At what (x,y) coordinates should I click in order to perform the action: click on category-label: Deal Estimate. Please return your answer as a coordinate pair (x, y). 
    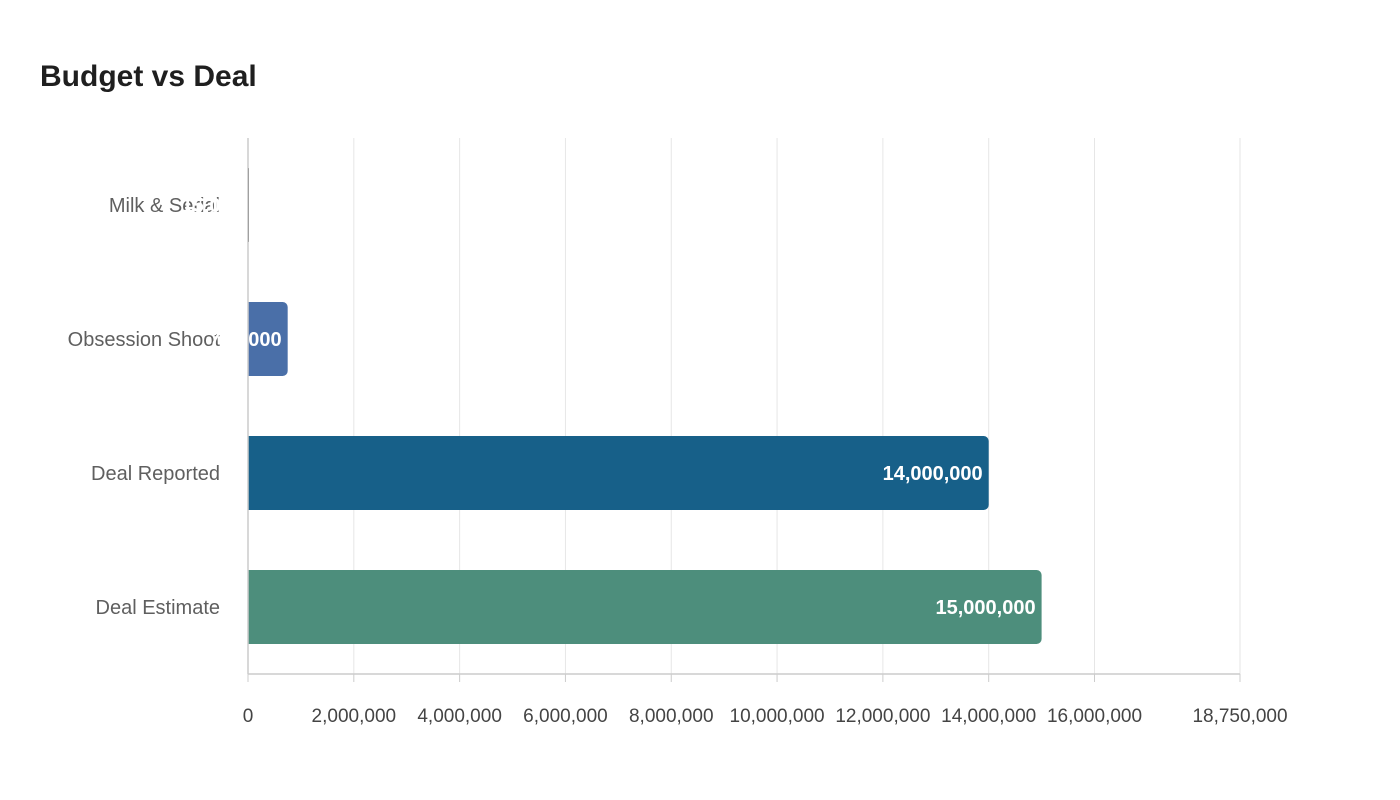
    Looking at the image, I should click on (158, 608).